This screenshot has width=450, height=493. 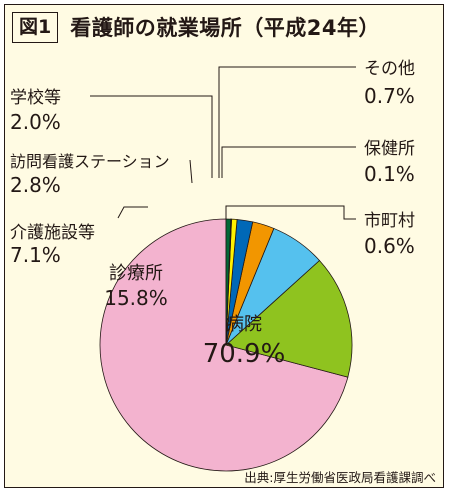 I want to click on slice-value-label-4: 2.0%, so click(x=35, y=122).